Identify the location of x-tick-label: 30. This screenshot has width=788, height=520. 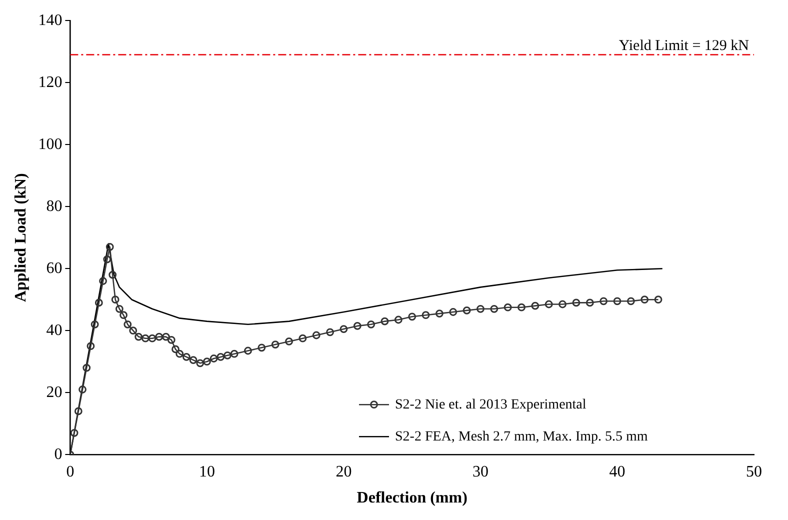
(480, 471).